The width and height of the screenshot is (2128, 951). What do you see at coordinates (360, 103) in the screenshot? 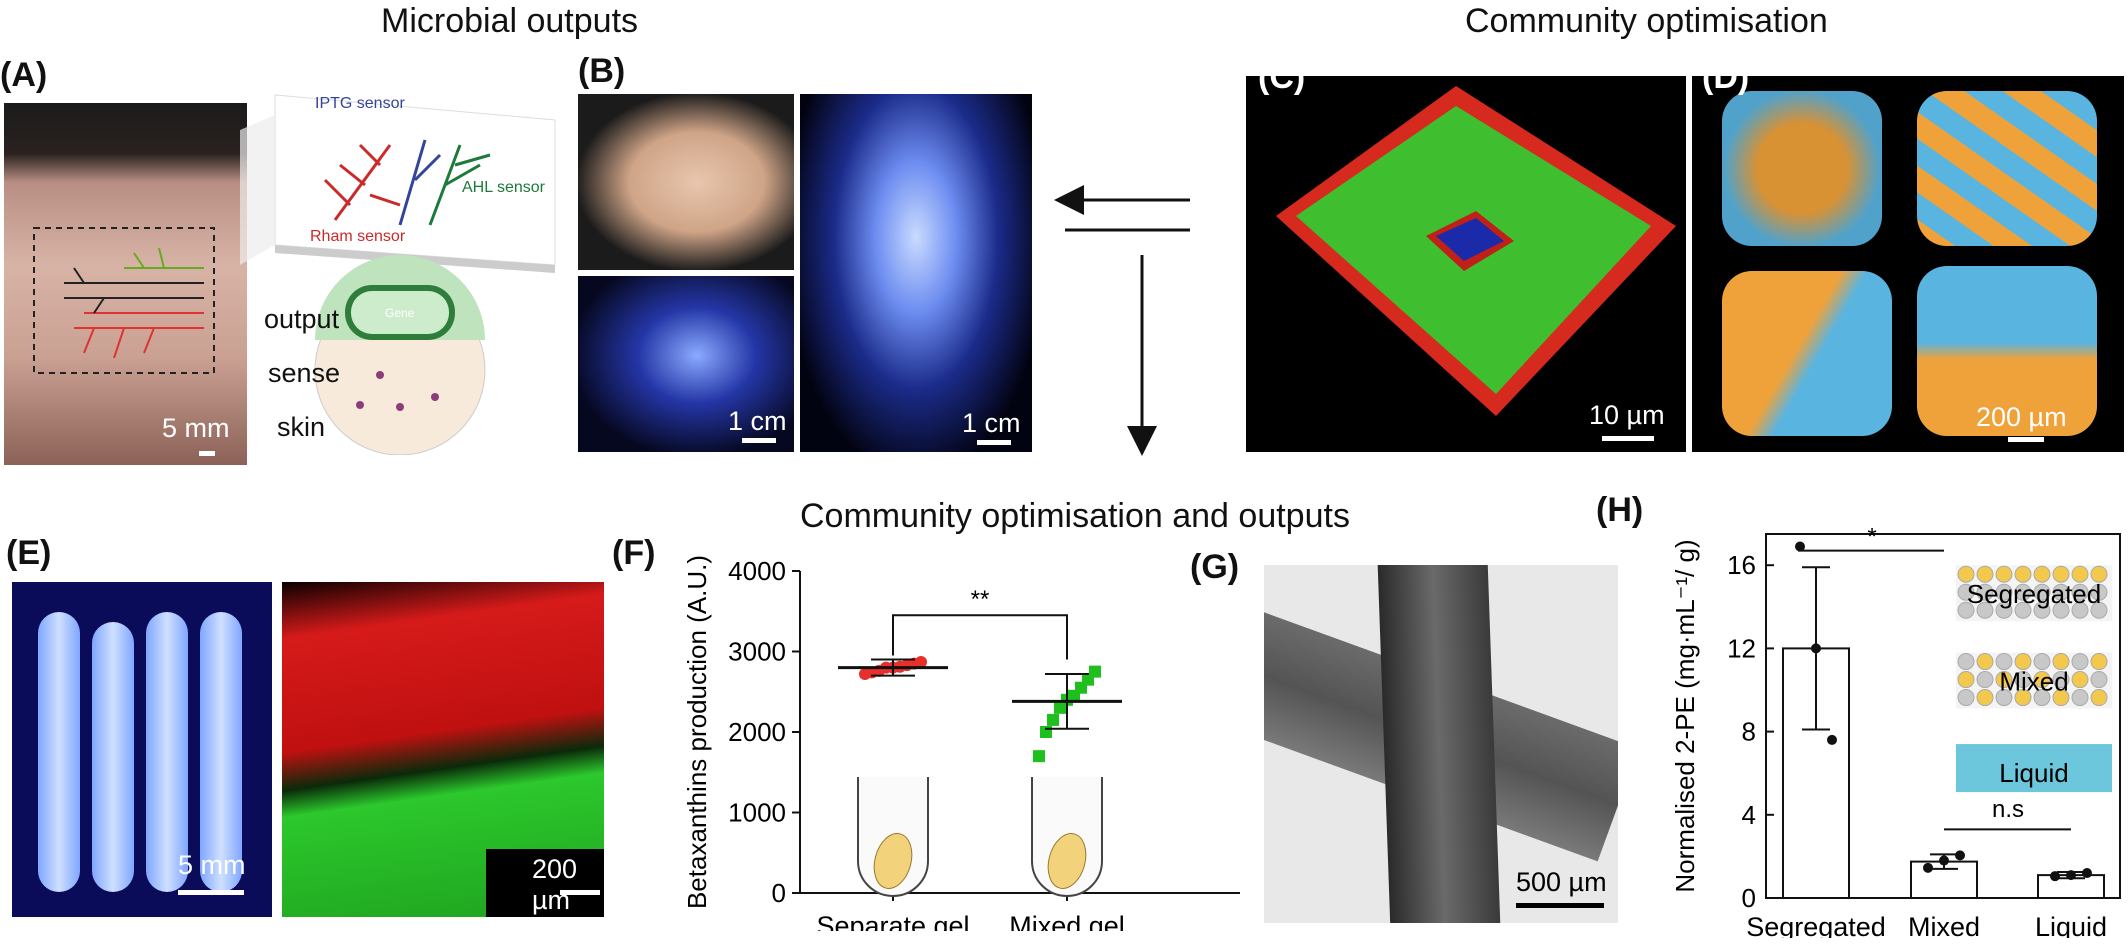
I see `iptg-sensor-label: IPTG sensor` at bounding box center [360, 103].